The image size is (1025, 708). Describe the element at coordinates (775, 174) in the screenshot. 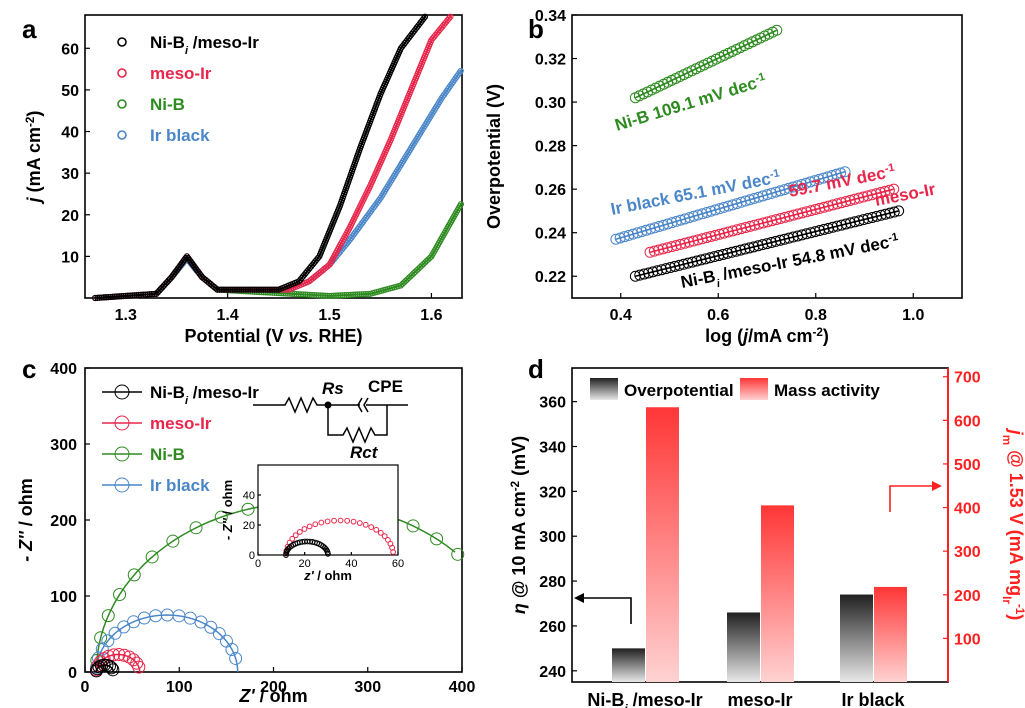

I see `annotation-irblack-part: -1` at that location.